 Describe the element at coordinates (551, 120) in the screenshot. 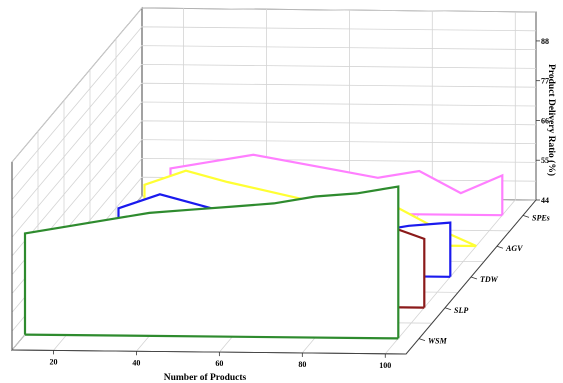

I see `y-axis-label: Product Delivery Ratio (%)` at that location.